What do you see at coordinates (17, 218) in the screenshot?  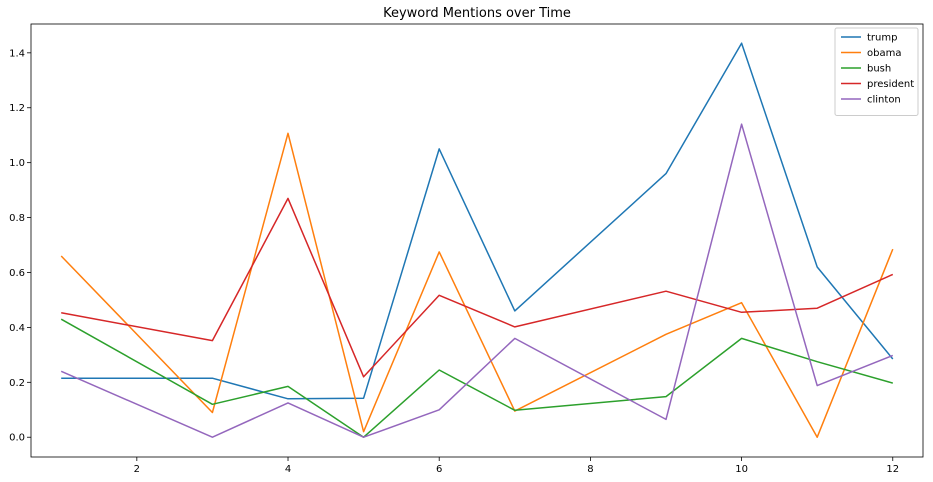 I see `y-tick-label: 0.8` at bounding box center [17, 218].